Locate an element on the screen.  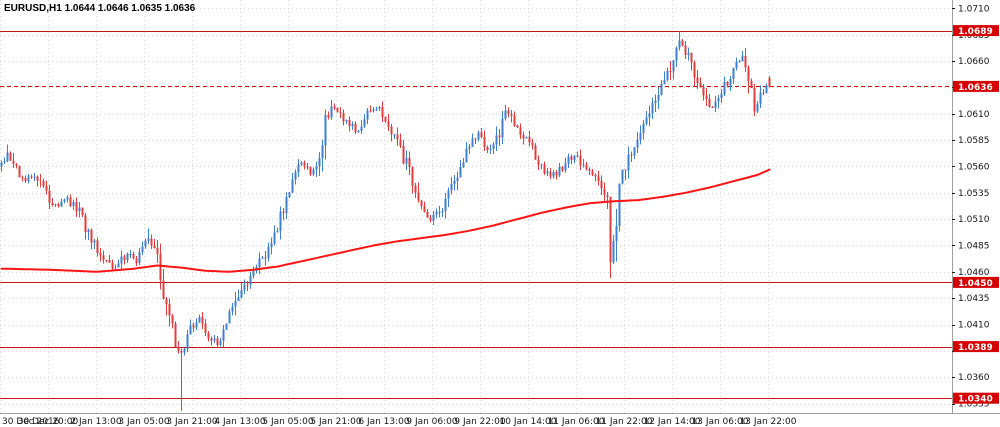
x-axis-label: 9 Jan 06:00 is located at coordinates (432, 422).